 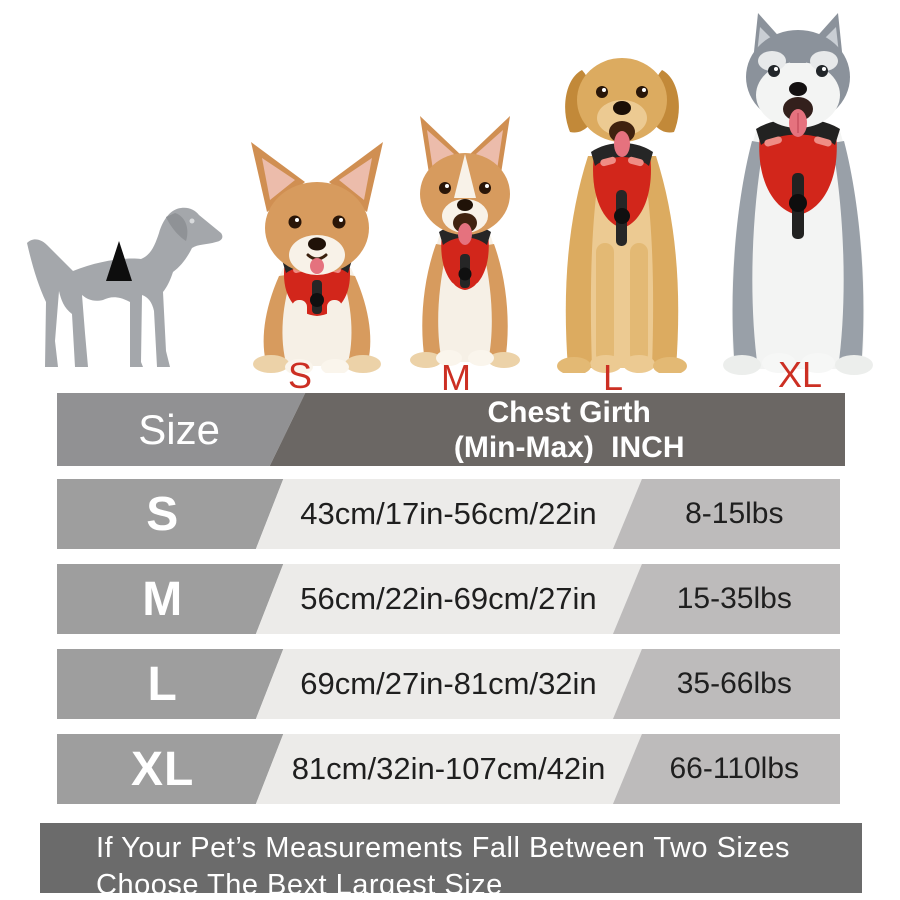 I want to click on header-size-label: Size, so click(x=179, y=429).